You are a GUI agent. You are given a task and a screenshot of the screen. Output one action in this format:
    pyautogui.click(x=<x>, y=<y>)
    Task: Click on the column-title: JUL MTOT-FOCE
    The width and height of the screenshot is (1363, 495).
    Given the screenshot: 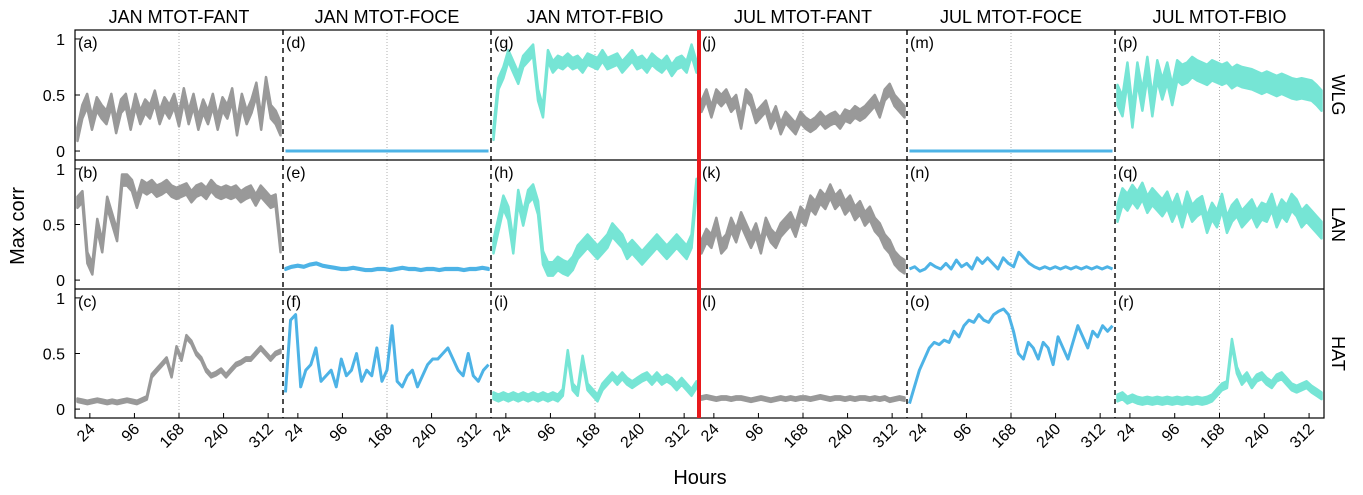 What is the action you would take?
    pyautogui.click(x=1011, y=17)
    